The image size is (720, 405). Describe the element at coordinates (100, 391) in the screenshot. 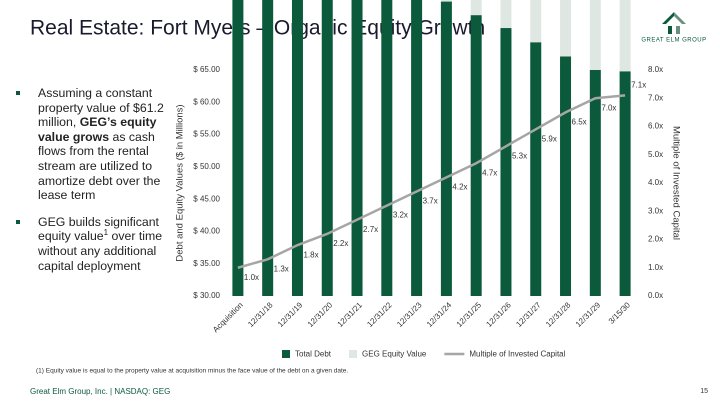

I see `footer: Great Elm Group, Inc. | NASDAQ: GEG` at that location.